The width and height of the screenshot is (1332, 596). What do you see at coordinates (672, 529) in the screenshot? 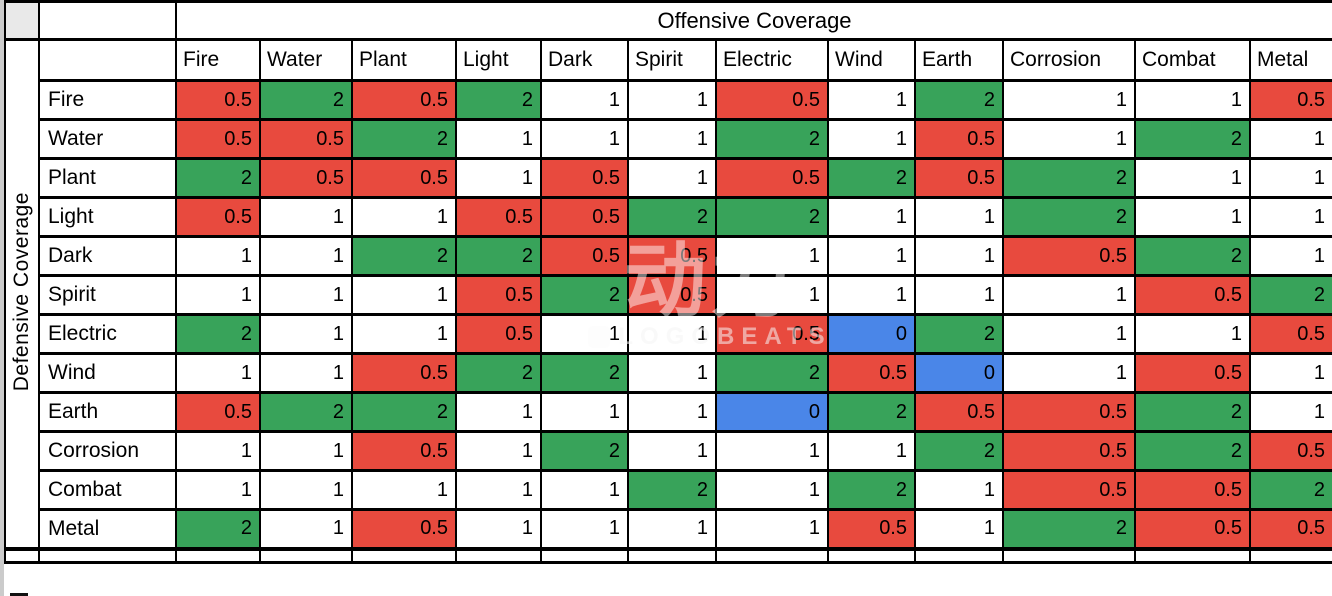
I see `cell-metal-spirit: 1` at bounding box center [672, 529].